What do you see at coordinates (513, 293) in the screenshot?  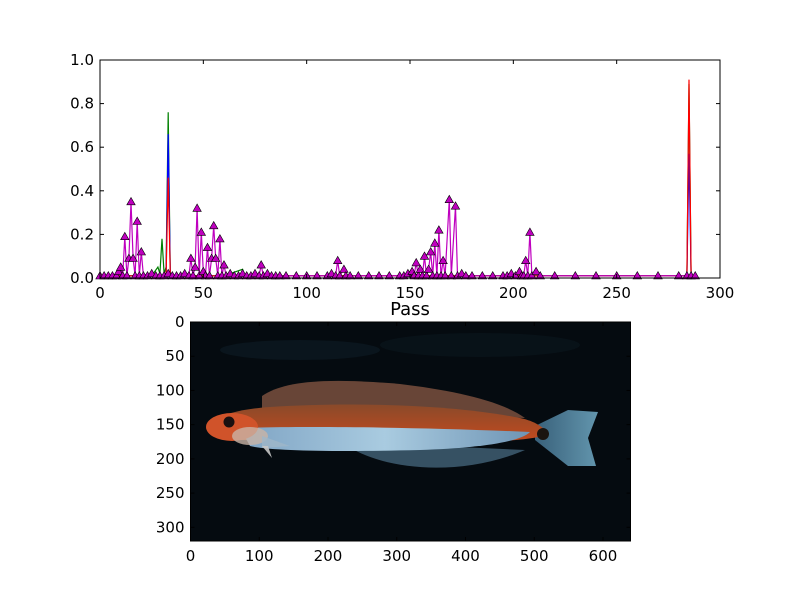 I see `x-tick-label: 200` at bounding box center [513, 293].